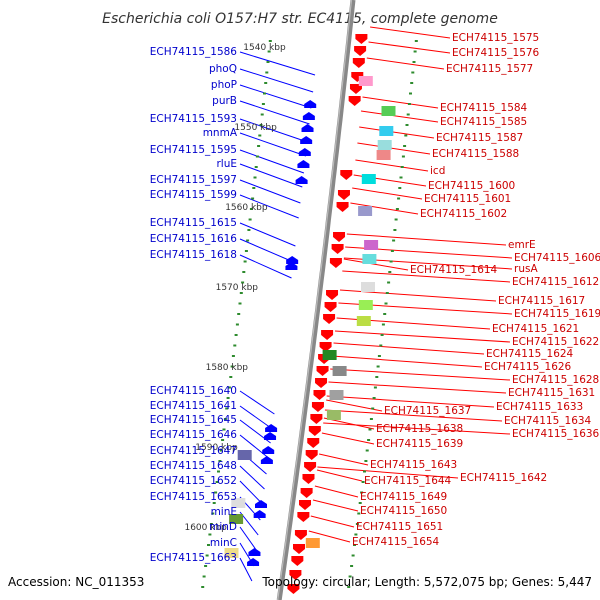 This screenshot has width=600, height=600. Describe the element at coordinates (555, 380) in the screenshot. I see `right-gene-label: ECH74115_1628` at that location.